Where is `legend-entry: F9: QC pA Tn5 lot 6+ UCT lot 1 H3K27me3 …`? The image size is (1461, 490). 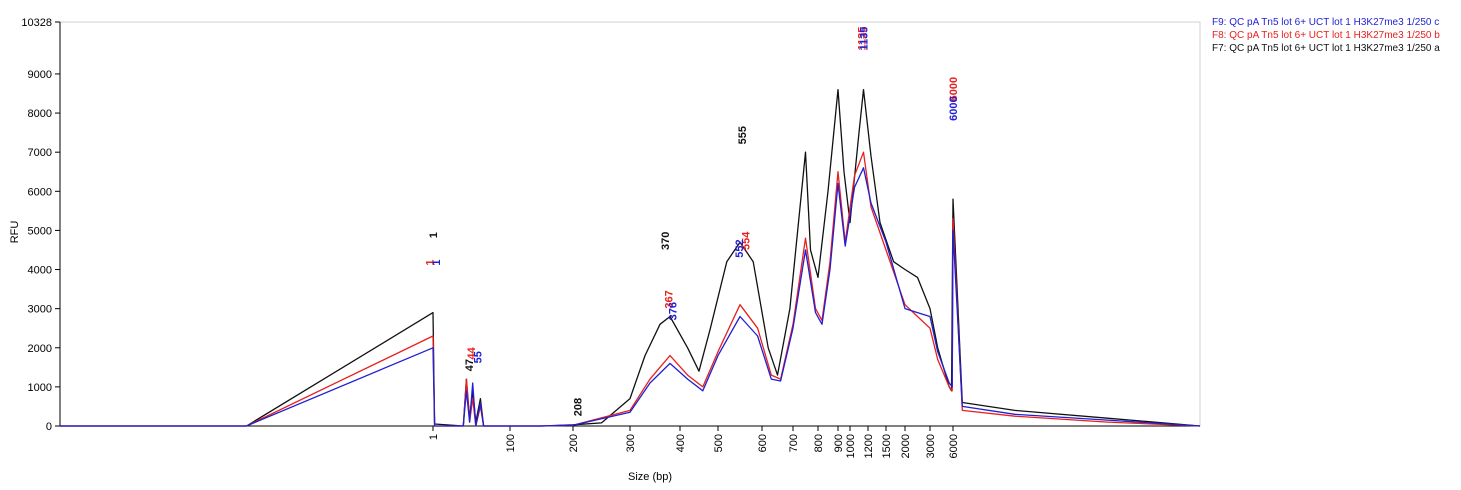 legend-entry: F9: QC pA Tn5 lot 6+ UCT lot 1 H3K27me3 … is located at coordinates (1325, 22).